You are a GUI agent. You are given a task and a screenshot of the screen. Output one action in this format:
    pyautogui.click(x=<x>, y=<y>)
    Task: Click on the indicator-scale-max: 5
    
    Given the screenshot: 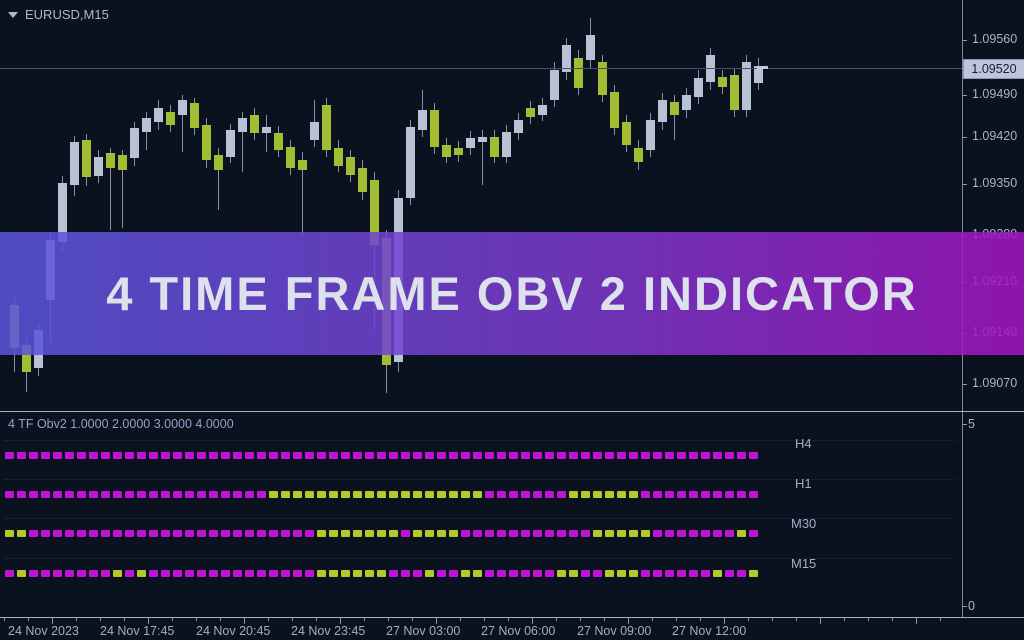 What is the action you would take?
    pyautogui.click(x=971, y=424)
    